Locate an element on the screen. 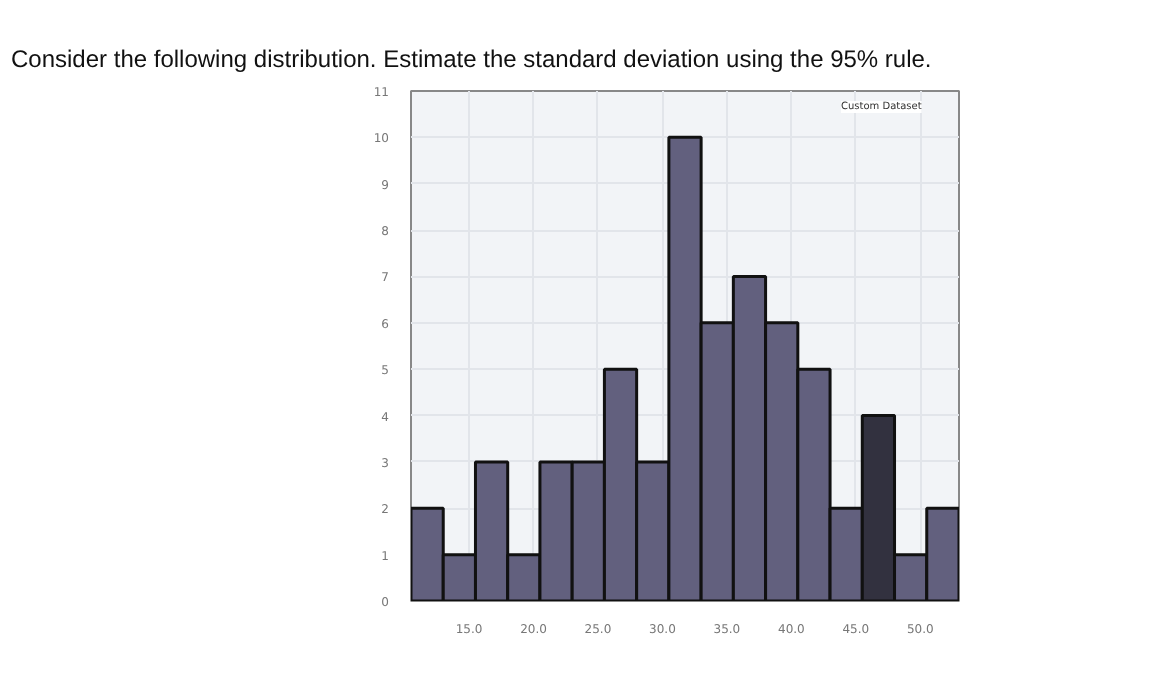 The width and height of the screenshot is (1168, 676). chart-title: Consider the following distribution. Estimate the standard deviation using the 95% rule. is located at coordinates (471, 59).